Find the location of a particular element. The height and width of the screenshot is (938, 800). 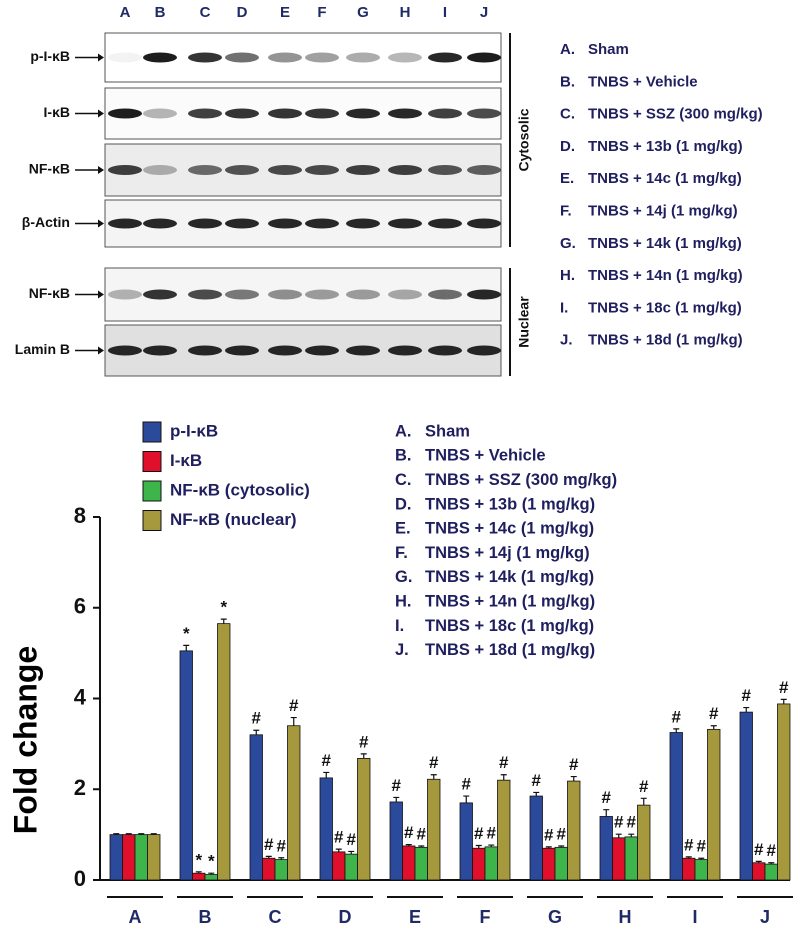

group-key: D. is located at coordinates (567, 146).